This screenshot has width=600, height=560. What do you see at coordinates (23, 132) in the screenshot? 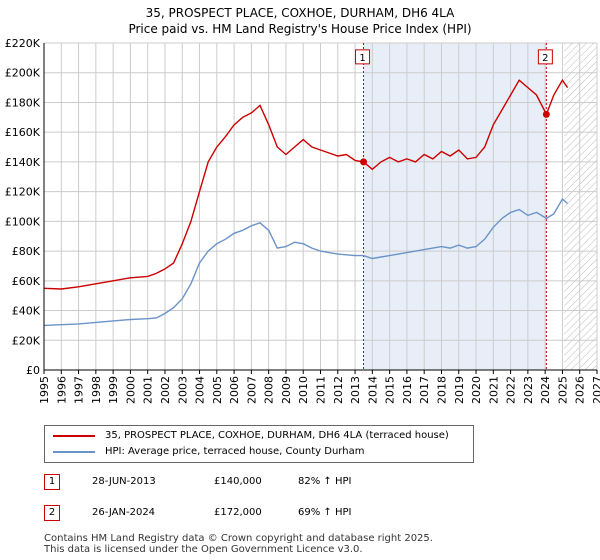
I see `y-tick-label: £160K` at bounding box center [23, 132].